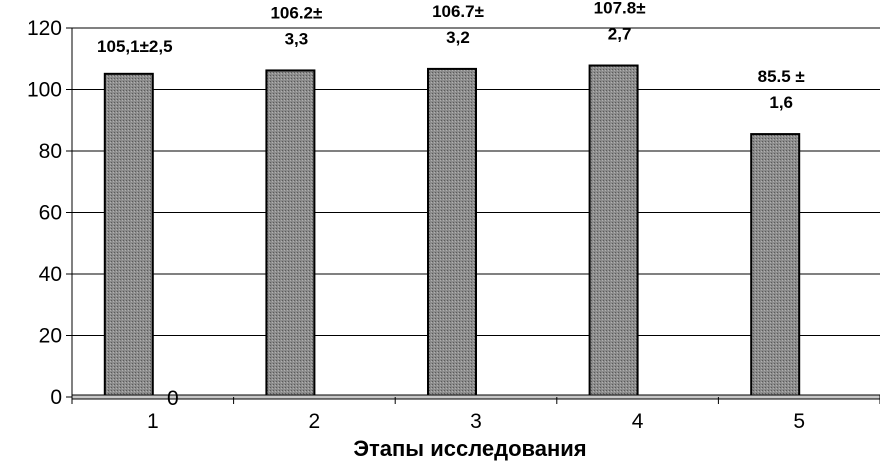 The image size is (880, 464). What do you see at coordinates (297, 38) in the screenshot?
I see `data-label: 3,3` at bounding box center [297, 38].